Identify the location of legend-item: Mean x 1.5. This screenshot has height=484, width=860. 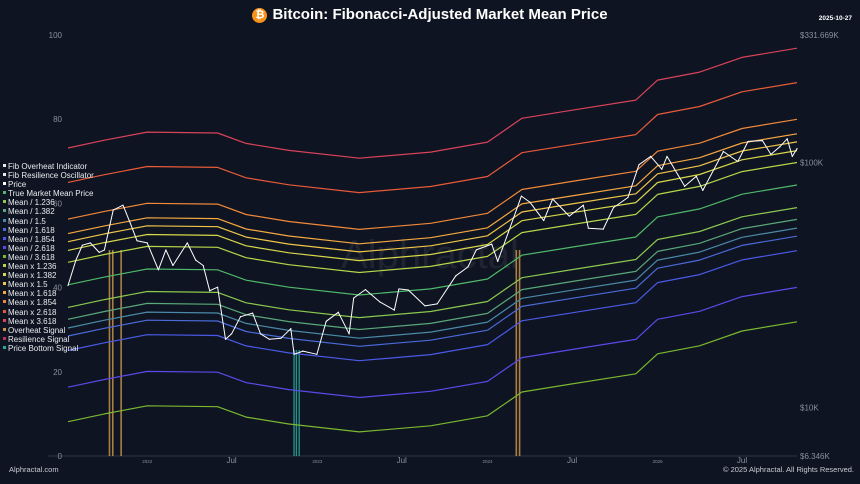
(48, 284).